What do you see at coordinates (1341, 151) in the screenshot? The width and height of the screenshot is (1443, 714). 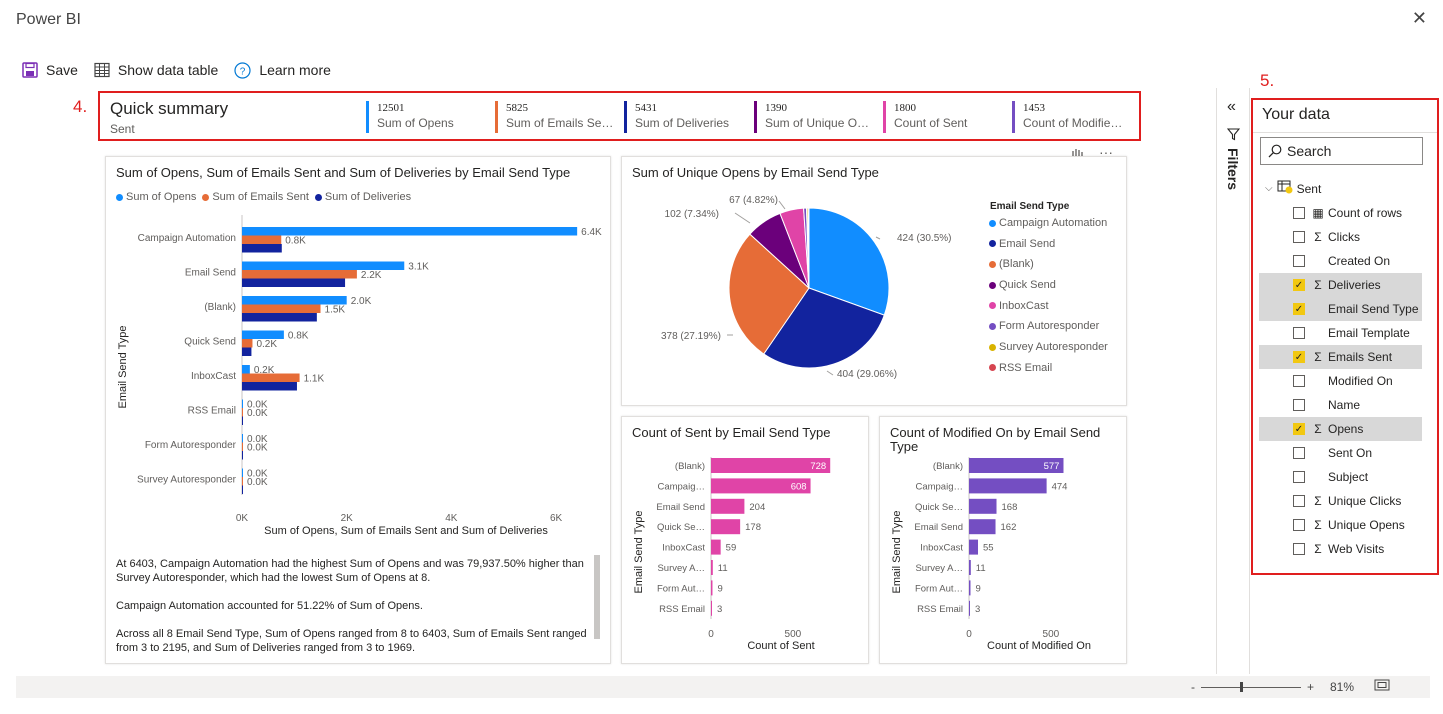 I see `search-input: Search` at bounding box center [1341, 151].